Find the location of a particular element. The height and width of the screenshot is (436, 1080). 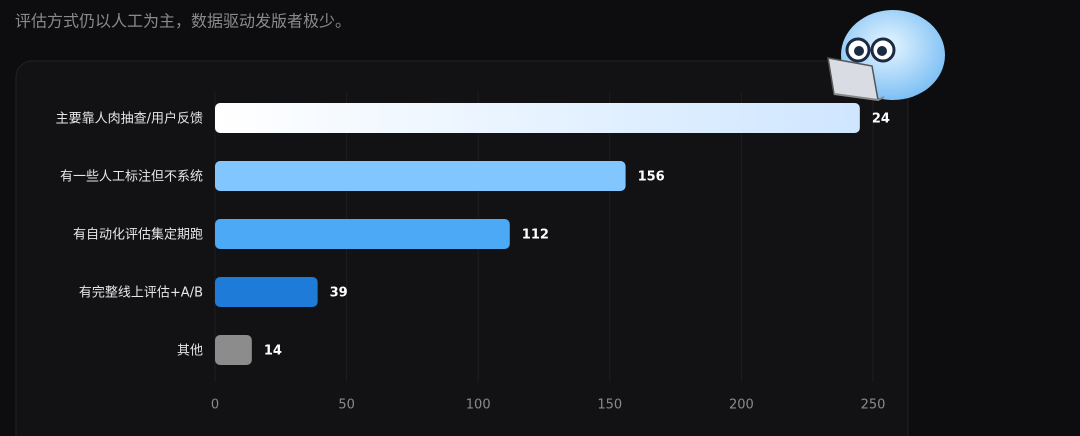

mascot-laptop-base is located at coordinates (859, 97).